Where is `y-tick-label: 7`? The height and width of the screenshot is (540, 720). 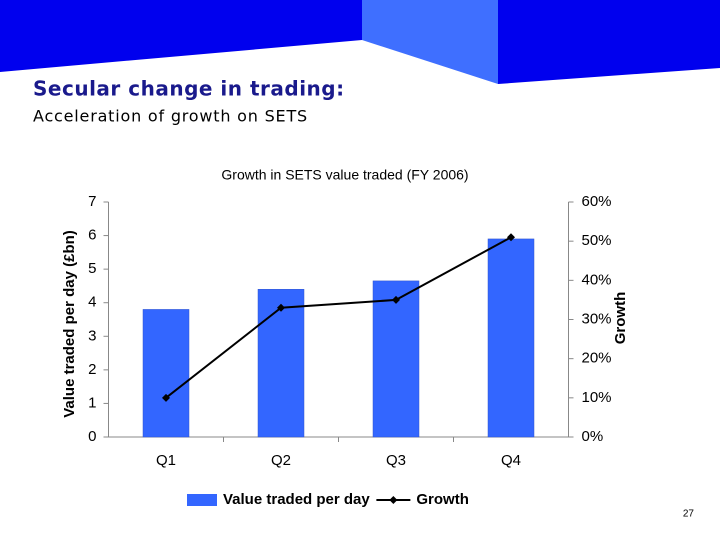
y-tick-label: 7 is located at coordinates (92, 201).